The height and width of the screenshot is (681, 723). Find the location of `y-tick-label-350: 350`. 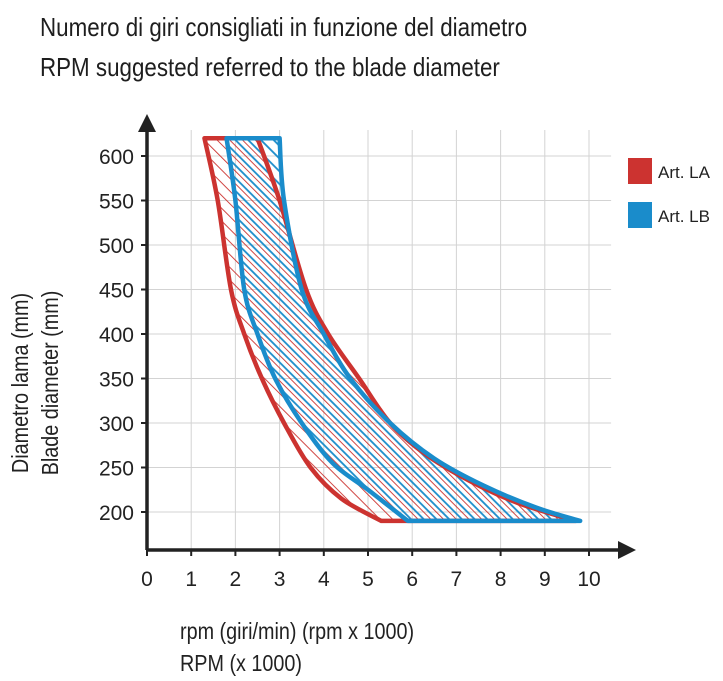

y-tick-label-350: 350 is located at coordinates (116, 380).